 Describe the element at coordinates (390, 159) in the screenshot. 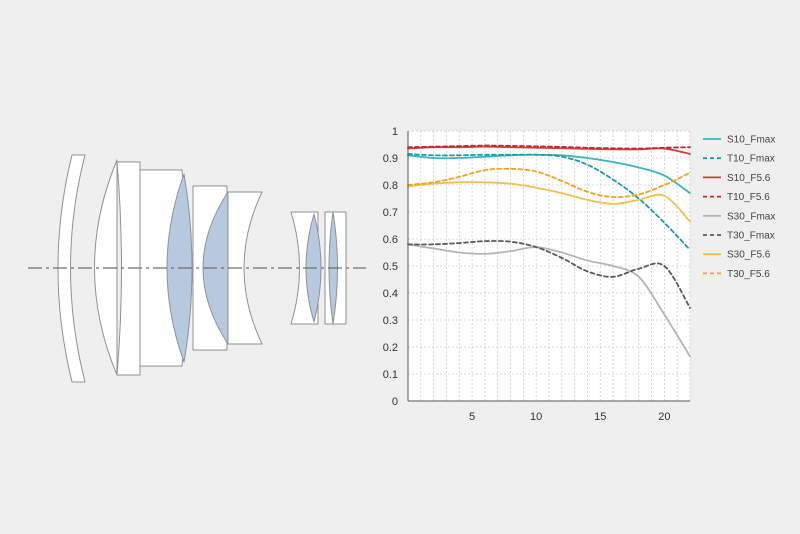

I see `y-tick-label-9: 0.9` at that location.